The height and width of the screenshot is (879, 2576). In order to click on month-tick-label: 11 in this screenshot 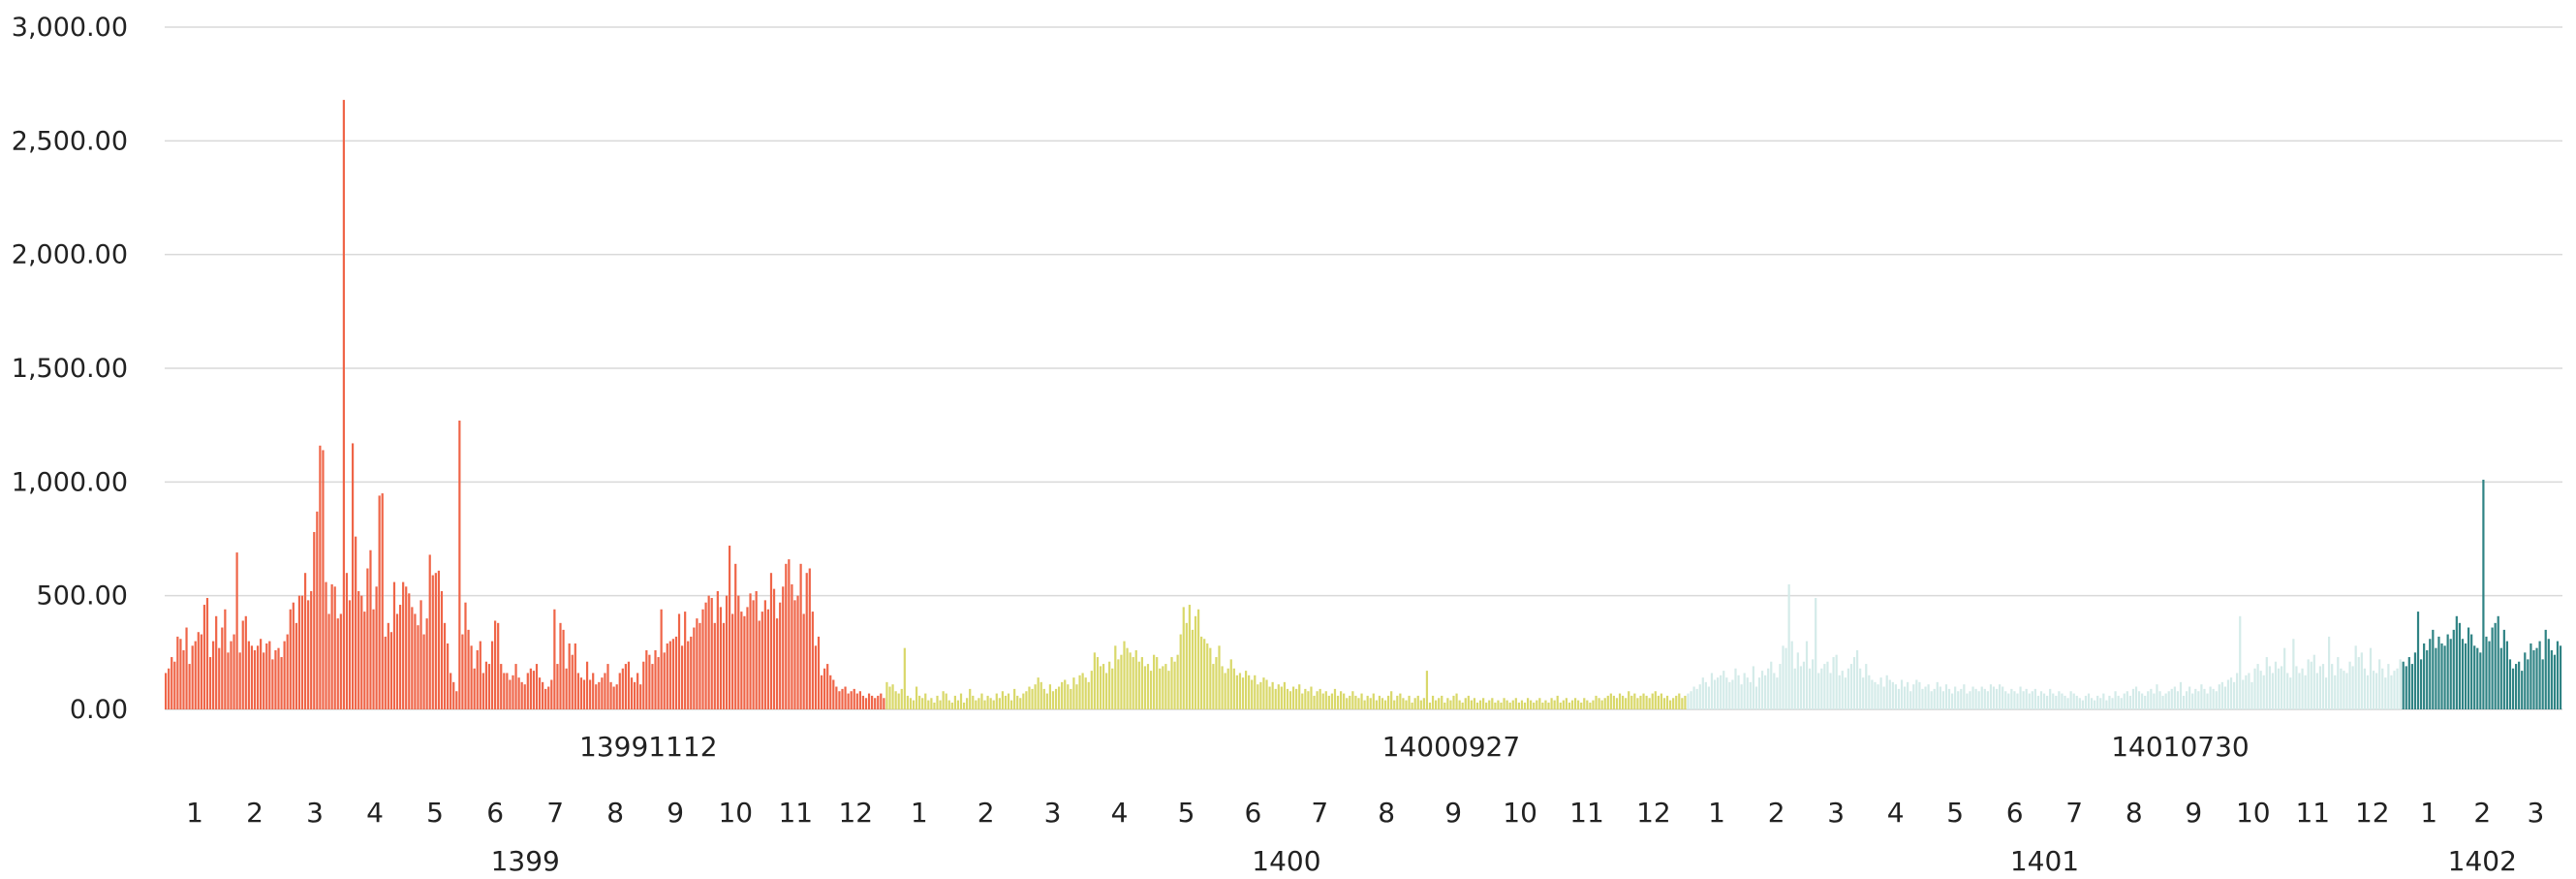, I will do `click(795, 813)`.